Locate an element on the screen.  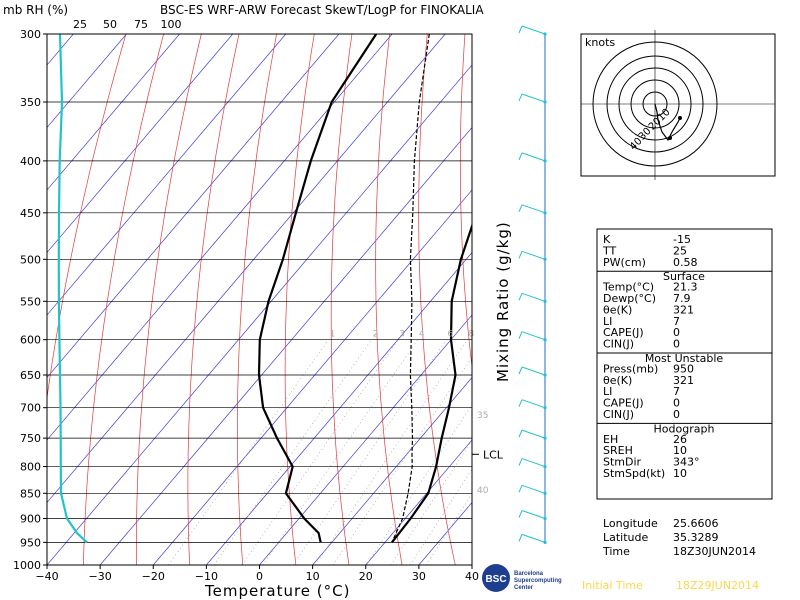
indices-section-title: Hodograph is located at coordinates (684, 428).